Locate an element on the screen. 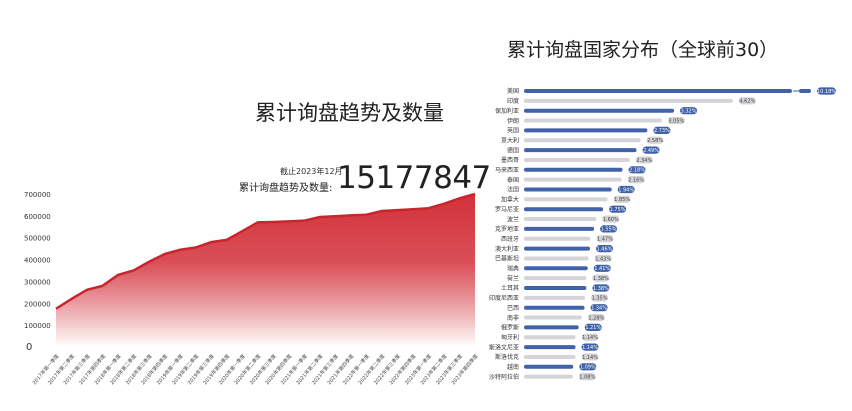 Image resolution: width=852 pixels, height=411 pixels. category-label: 印度 is located at coordinates (513, 101).